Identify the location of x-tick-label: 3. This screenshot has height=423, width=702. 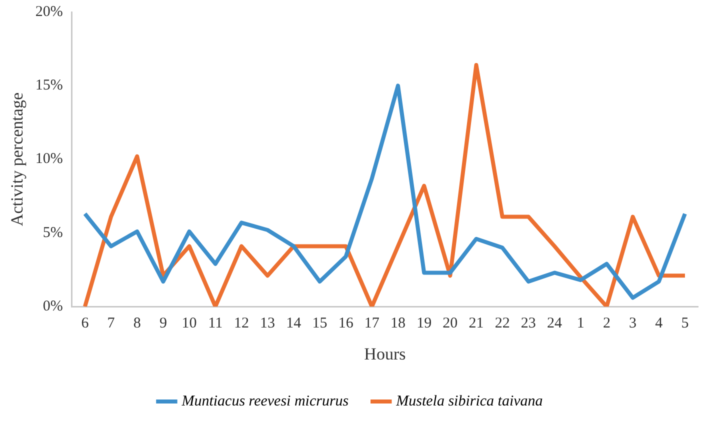
(633, 324).